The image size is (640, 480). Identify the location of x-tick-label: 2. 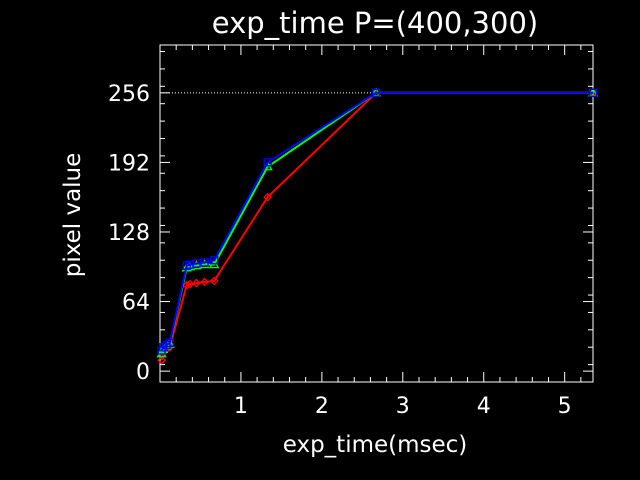
(322, 406).